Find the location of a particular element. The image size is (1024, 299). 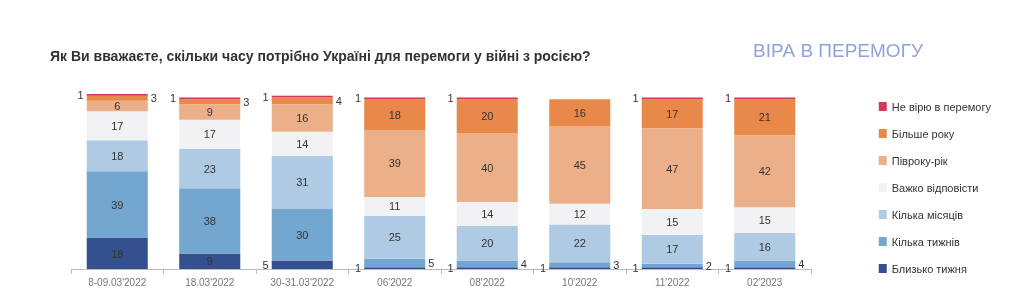

data-label: 25 is located at coordinates (394, 237).